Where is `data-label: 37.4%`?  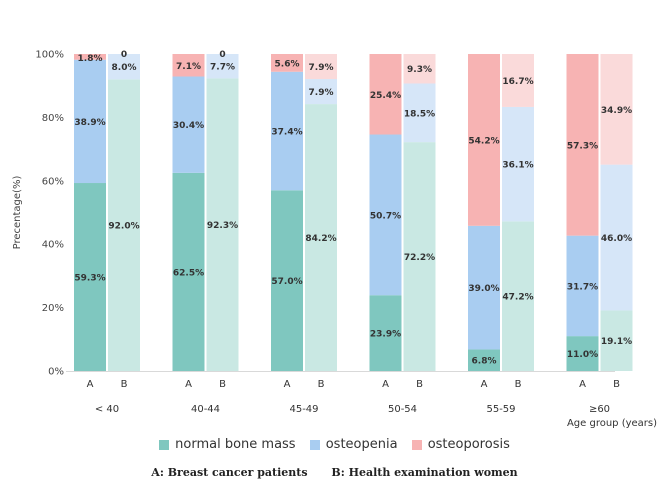
data-label: 37.4% is located at coordinates (286, 133).